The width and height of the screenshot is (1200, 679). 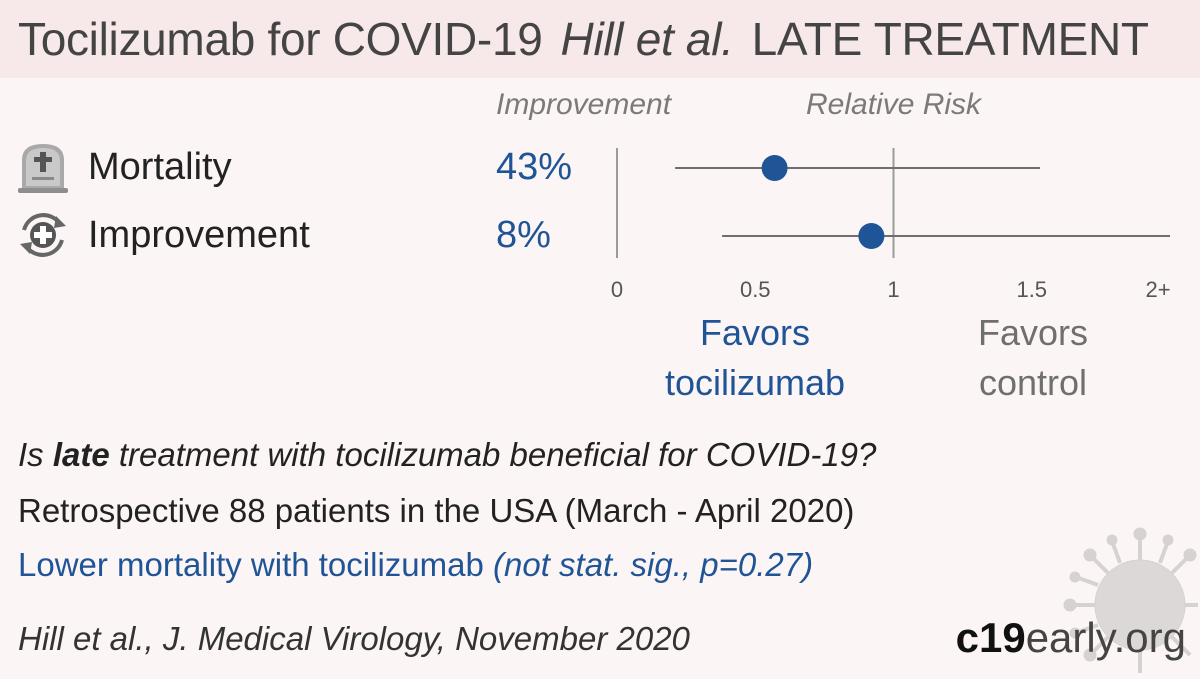 I want to click on outcome-label-improvement: Improvement, so click(x=199, y=235).